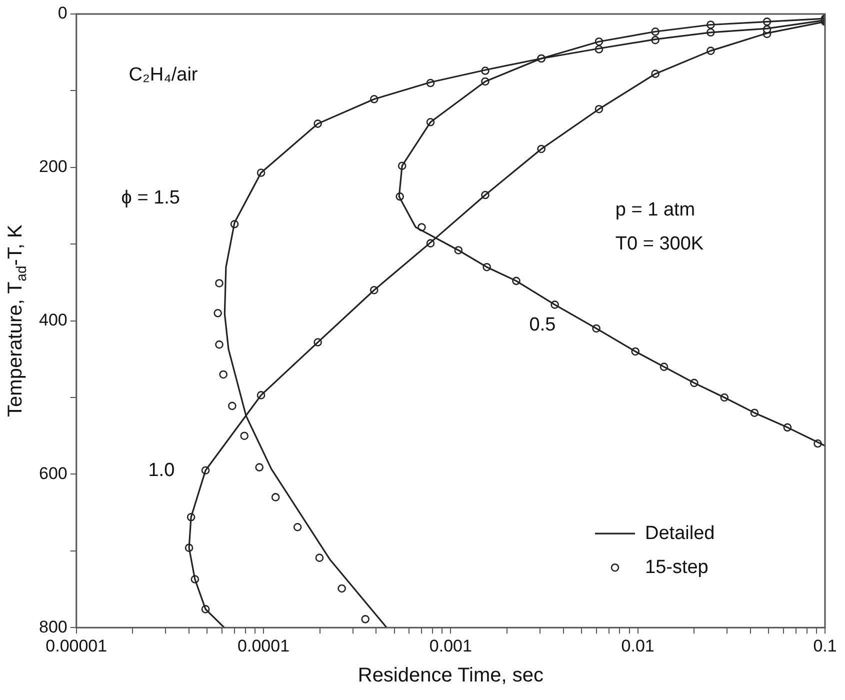 This screenshot has height=700, width=845. Describe the element at coordinates (77, 646) in the screenshot. I see `x-tick-label: 0.00001` at that location.